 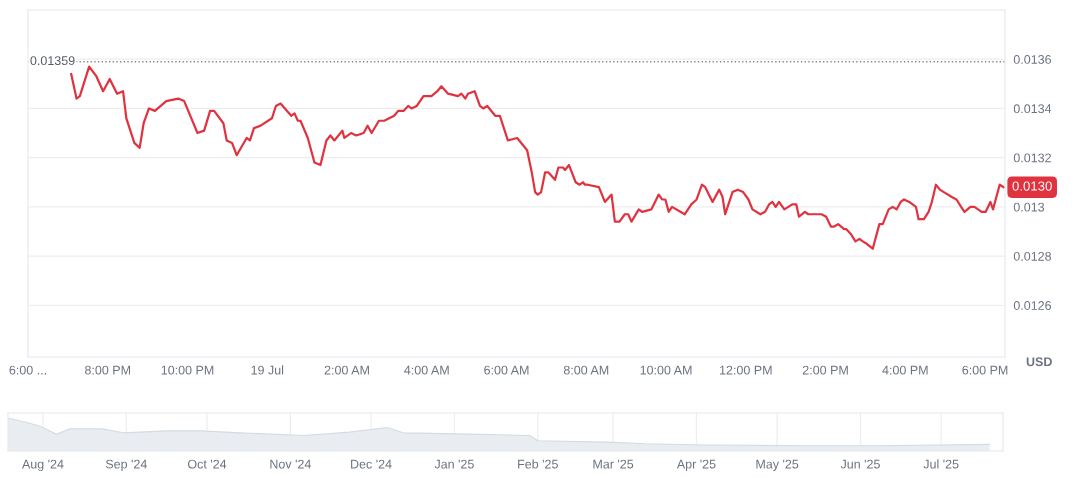 I want to click on x-tick-label: 4:00 PM, so click(x=905, y=370).